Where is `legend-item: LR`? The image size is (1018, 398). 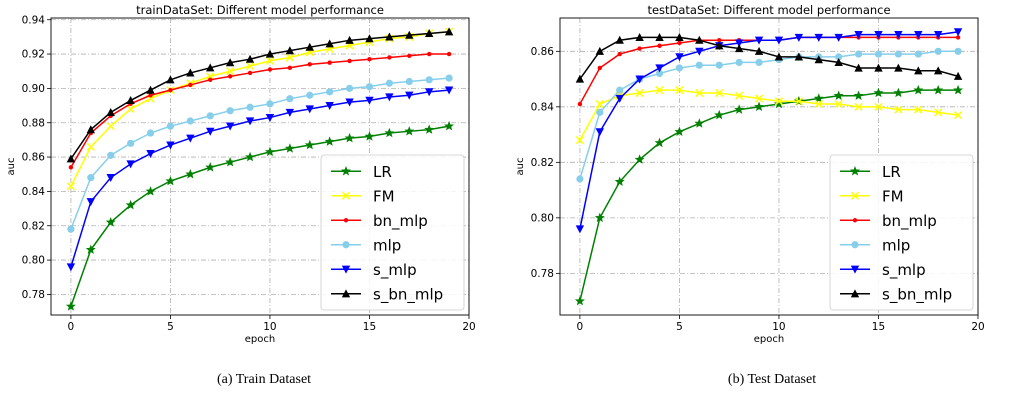 legend-item: LR is located at coordinates (870, 172).